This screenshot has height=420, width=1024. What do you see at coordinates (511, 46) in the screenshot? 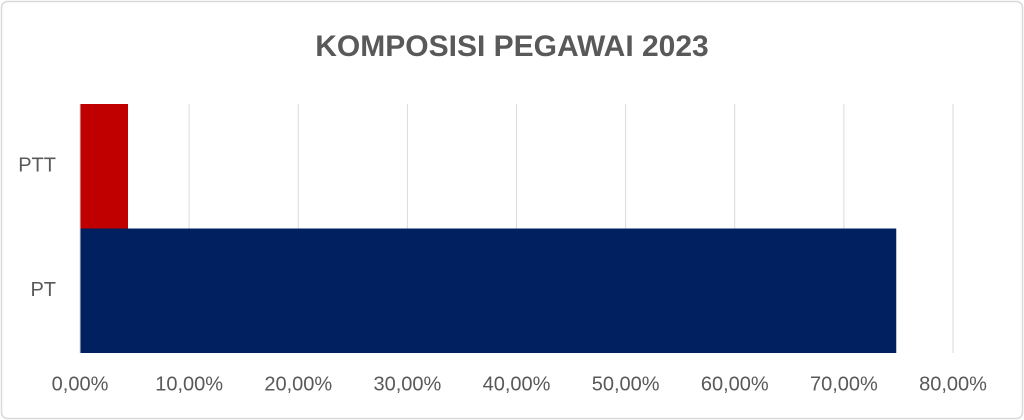
I see `chart-title: KOMPOSISI PEGAWAI 2023` at bounding box center [511, 46].